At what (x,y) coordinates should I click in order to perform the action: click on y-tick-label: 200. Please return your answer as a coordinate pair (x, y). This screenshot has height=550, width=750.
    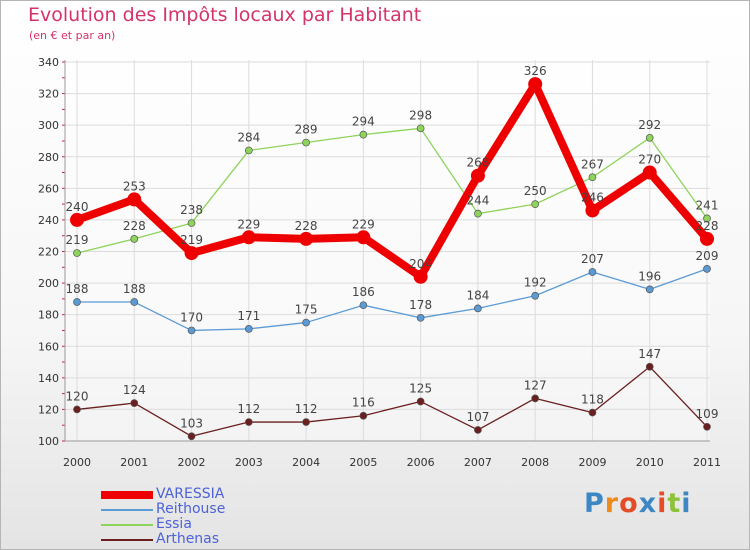
    Looking at the image, I should click on (48, 283).